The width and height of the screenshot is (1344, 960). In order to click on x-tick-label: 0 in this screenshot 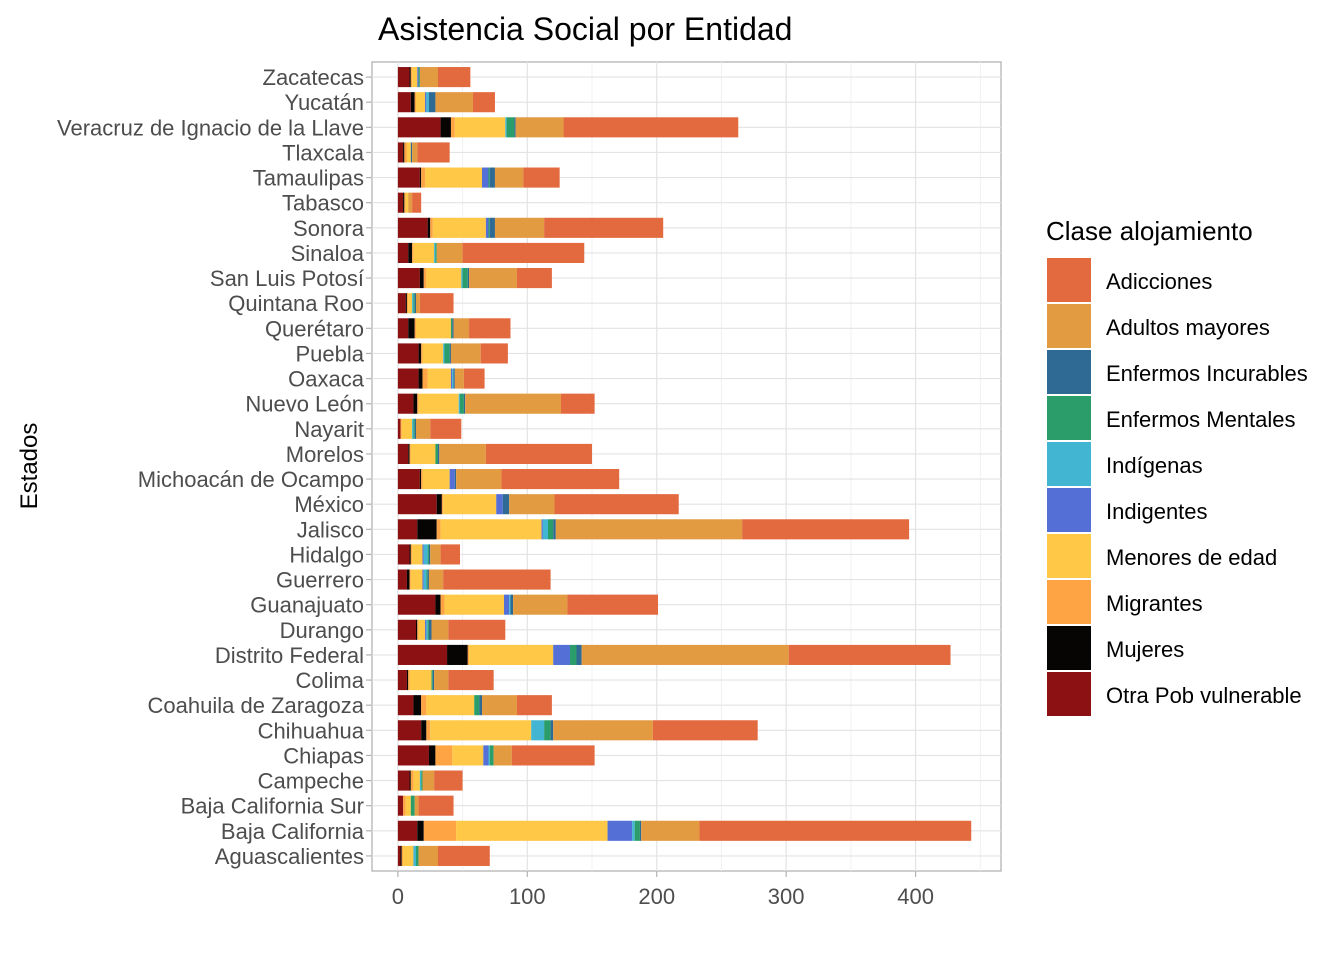, I will do `click(398, 896)`.